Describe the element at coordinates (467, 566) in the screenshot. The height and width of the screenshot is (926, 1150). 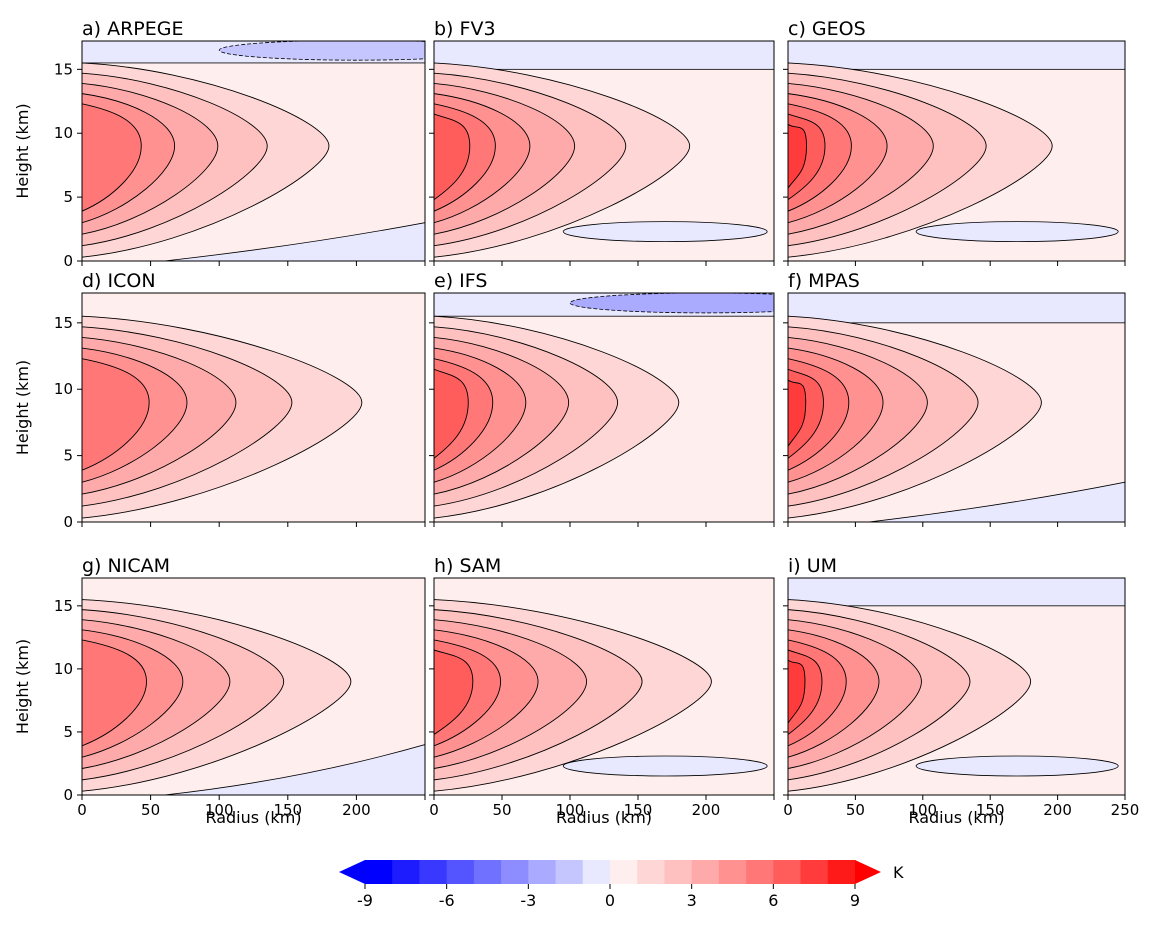
I see `panel-title: h) SAM` at that location.